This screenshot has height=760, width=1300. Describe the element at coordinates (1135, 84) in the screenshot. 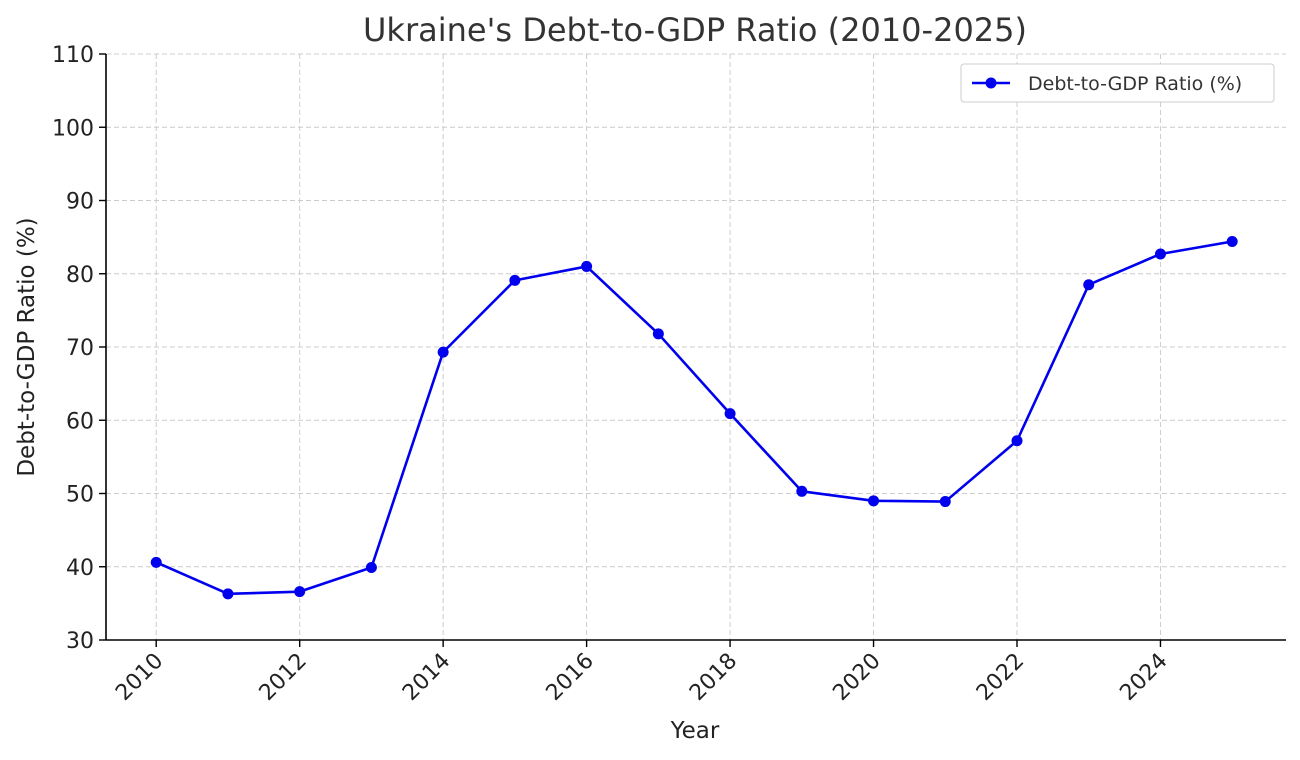

I see `legend-label: Debt-to-GDP Ratio (%)` at that location.